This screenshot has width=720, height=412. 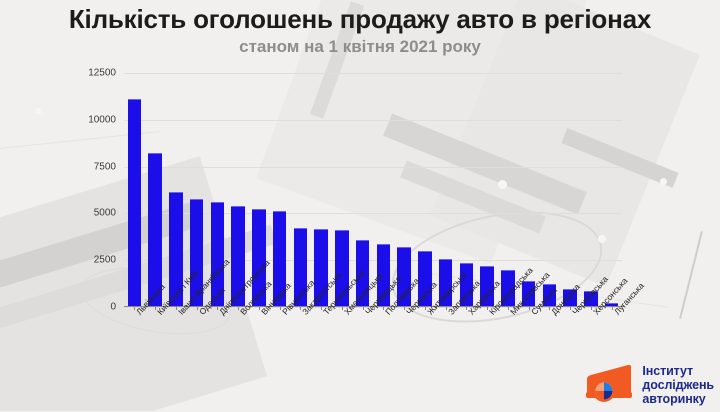 I want to click on y-axis-tick-label: 12500, so click(x=102, y=73).